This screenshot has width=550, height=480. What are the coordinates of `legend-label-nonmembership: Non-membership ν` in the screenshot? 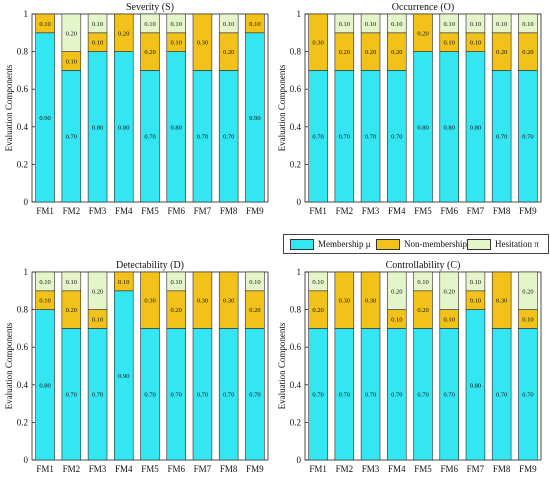 It's located at (439, 244).